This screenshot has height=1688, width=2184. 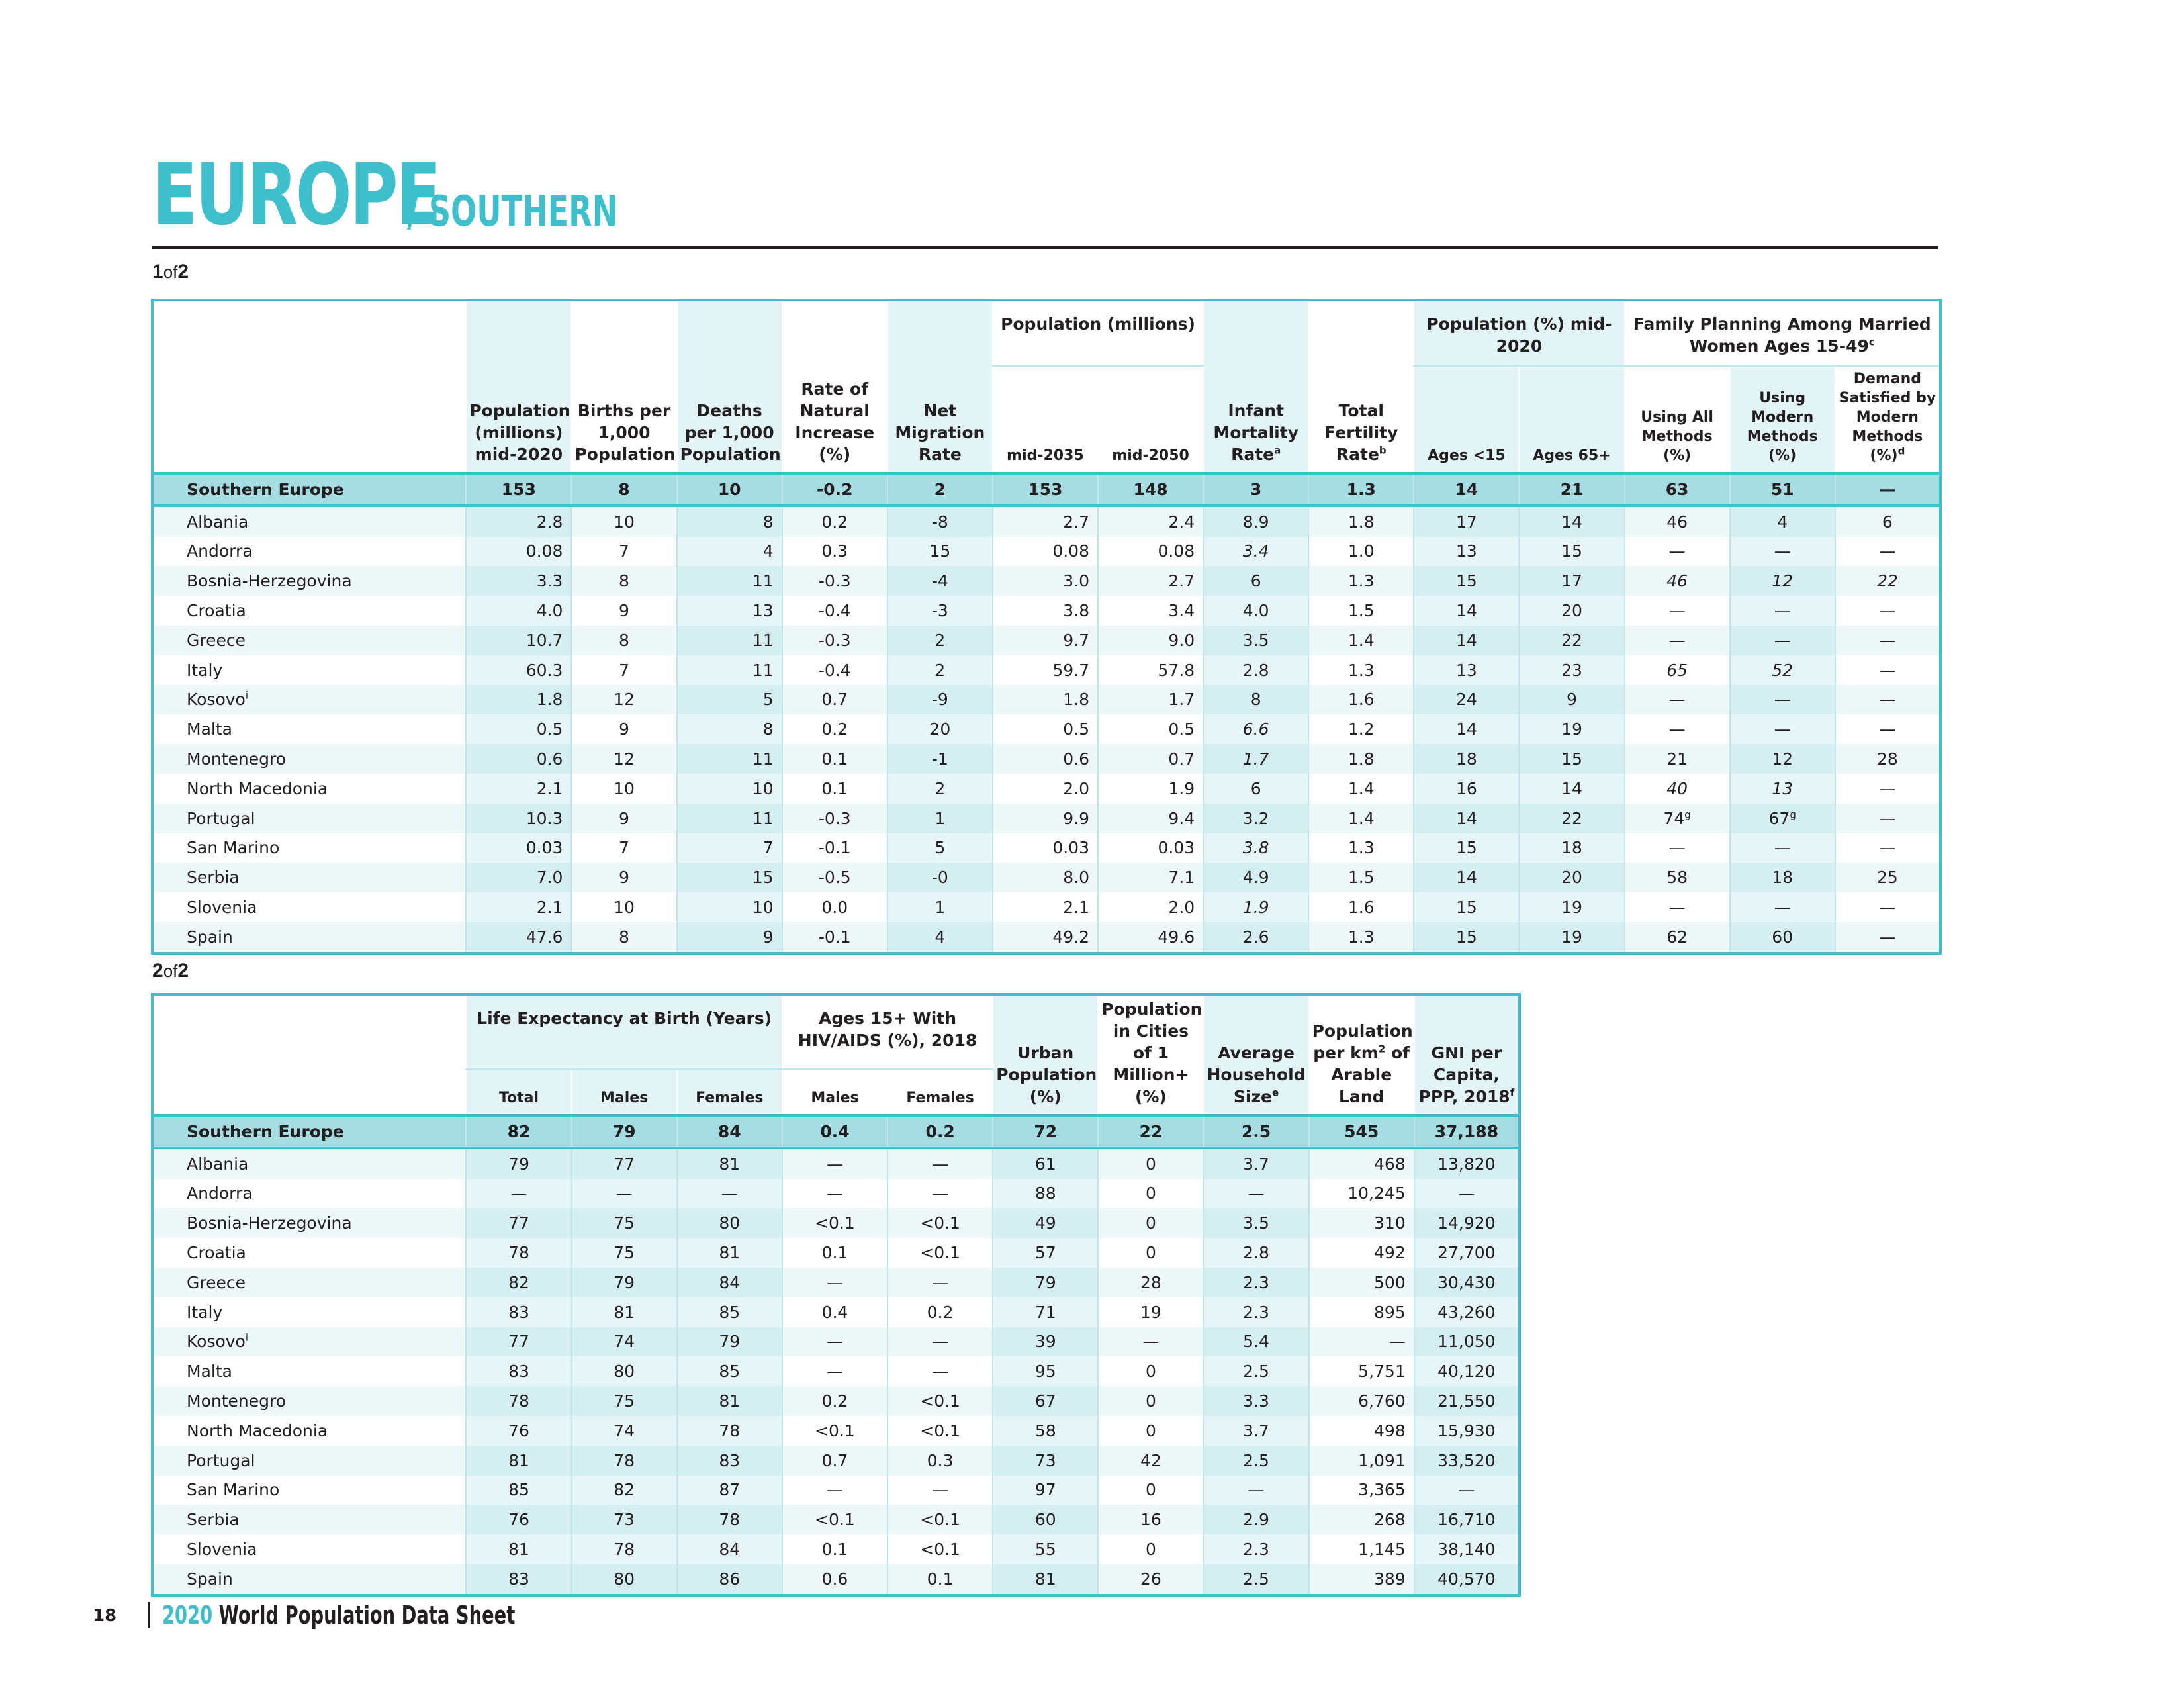 I want to click on table-cell: -0.1, so click(x=834, y=848).